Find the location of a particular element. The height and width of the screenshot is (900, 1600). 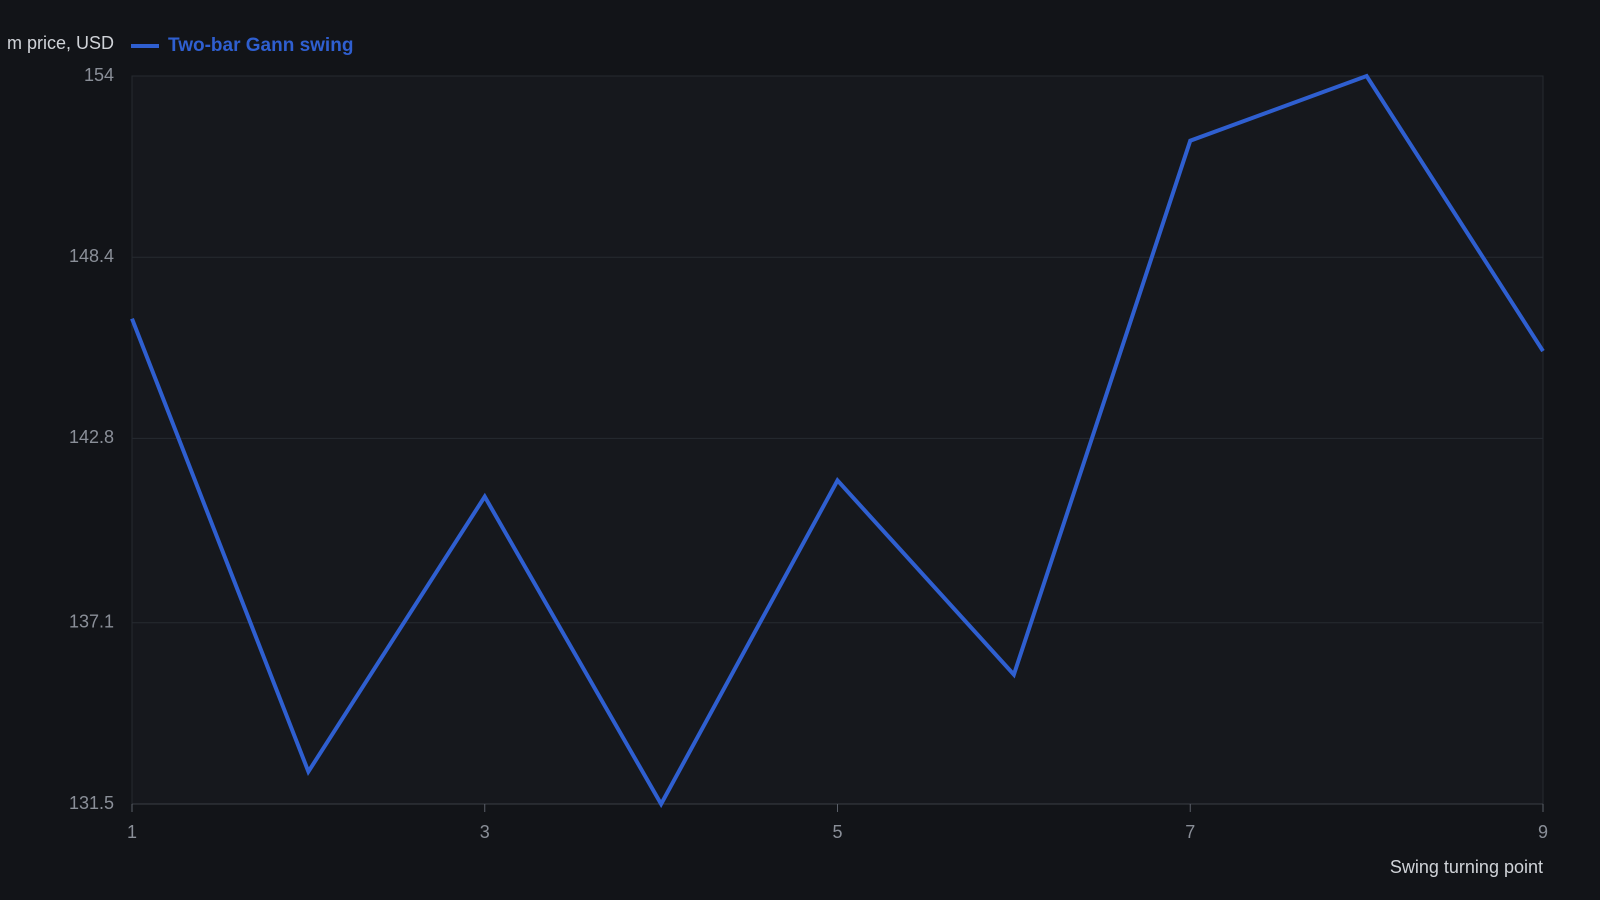

y-tick-label: 137.1 is located at coordinates (91, 622).